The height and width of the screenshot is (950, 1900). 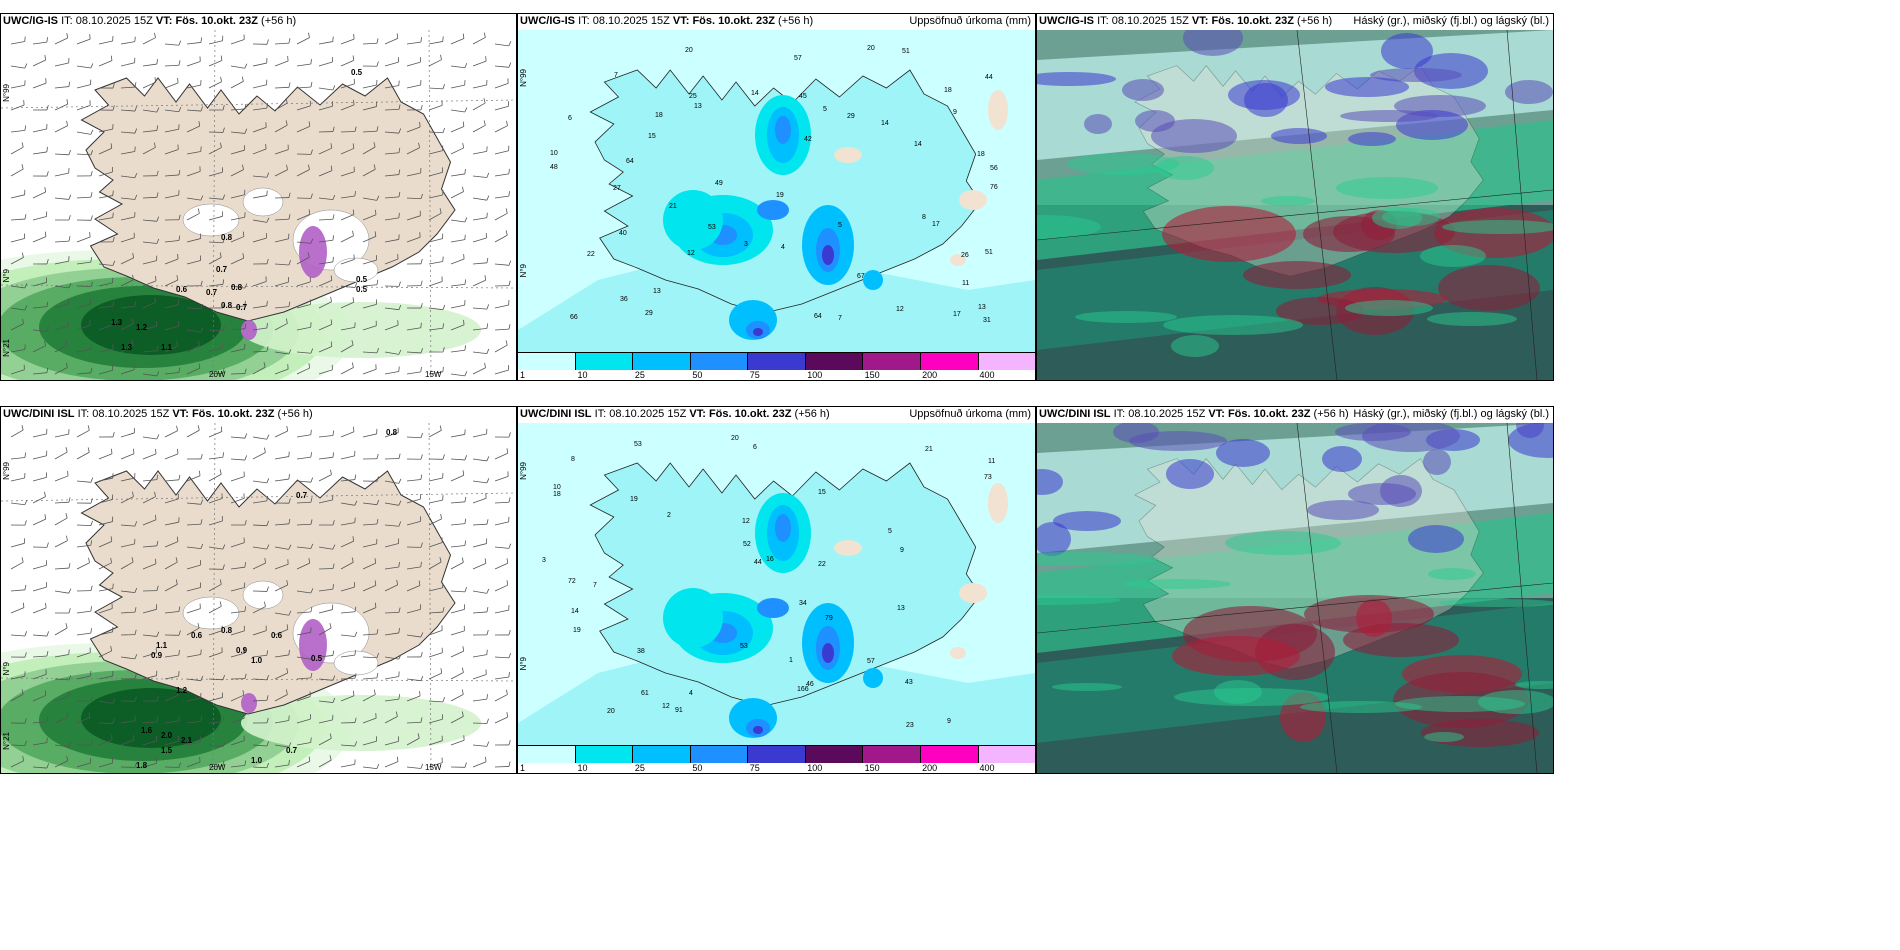 I want to click on precip-value-label: 57, so click(x=871, y=661).